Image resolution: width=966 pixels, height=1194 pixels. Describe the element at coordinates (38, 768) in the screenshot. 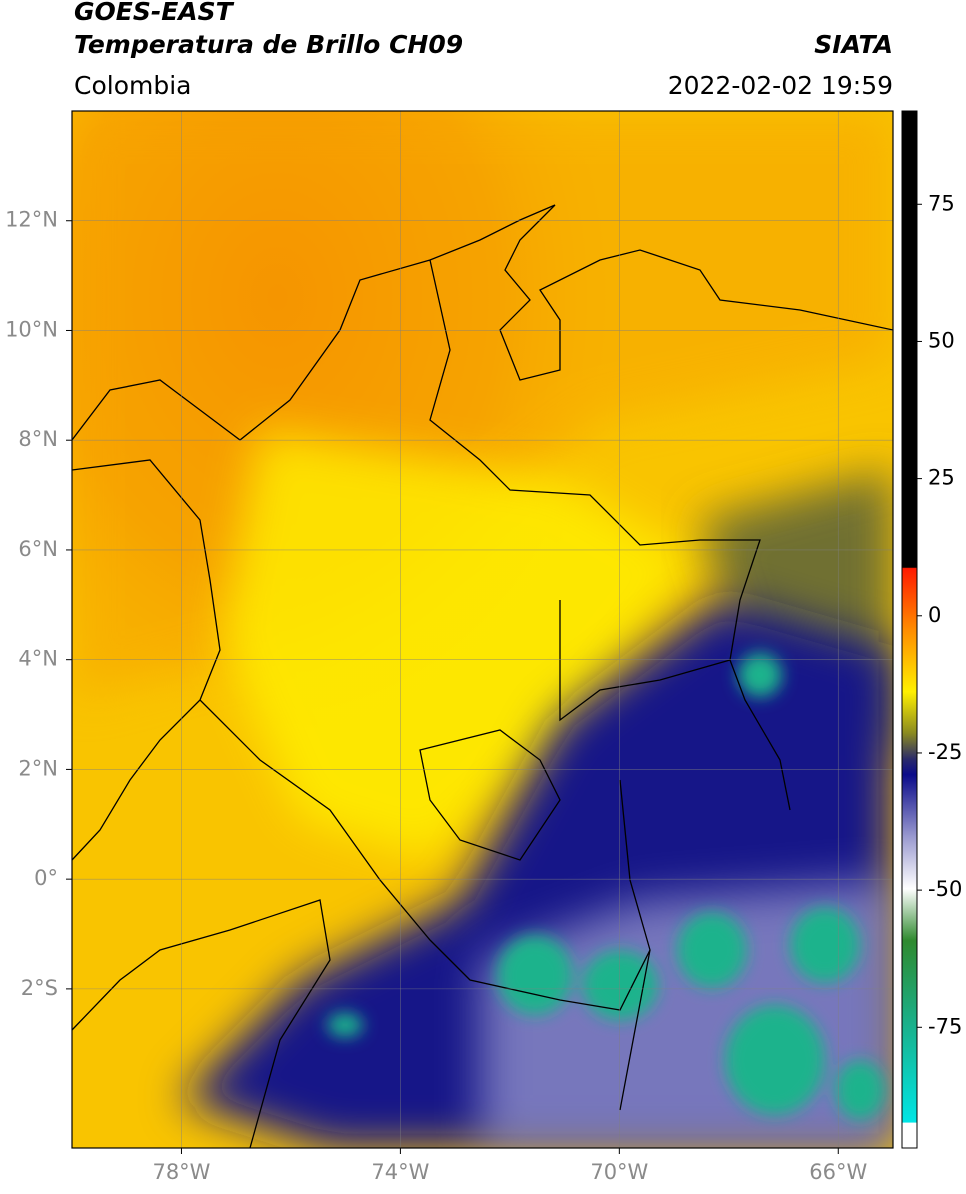

I see `lat-tick-label: 2°N` at that location.